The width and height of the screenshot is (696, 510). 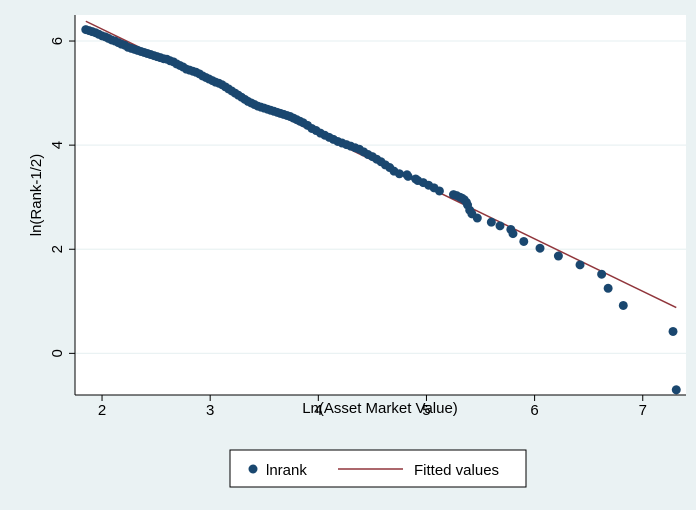 I want to click on y-axis-label: ln(Rank-1/2), so click(x=36, y=195).